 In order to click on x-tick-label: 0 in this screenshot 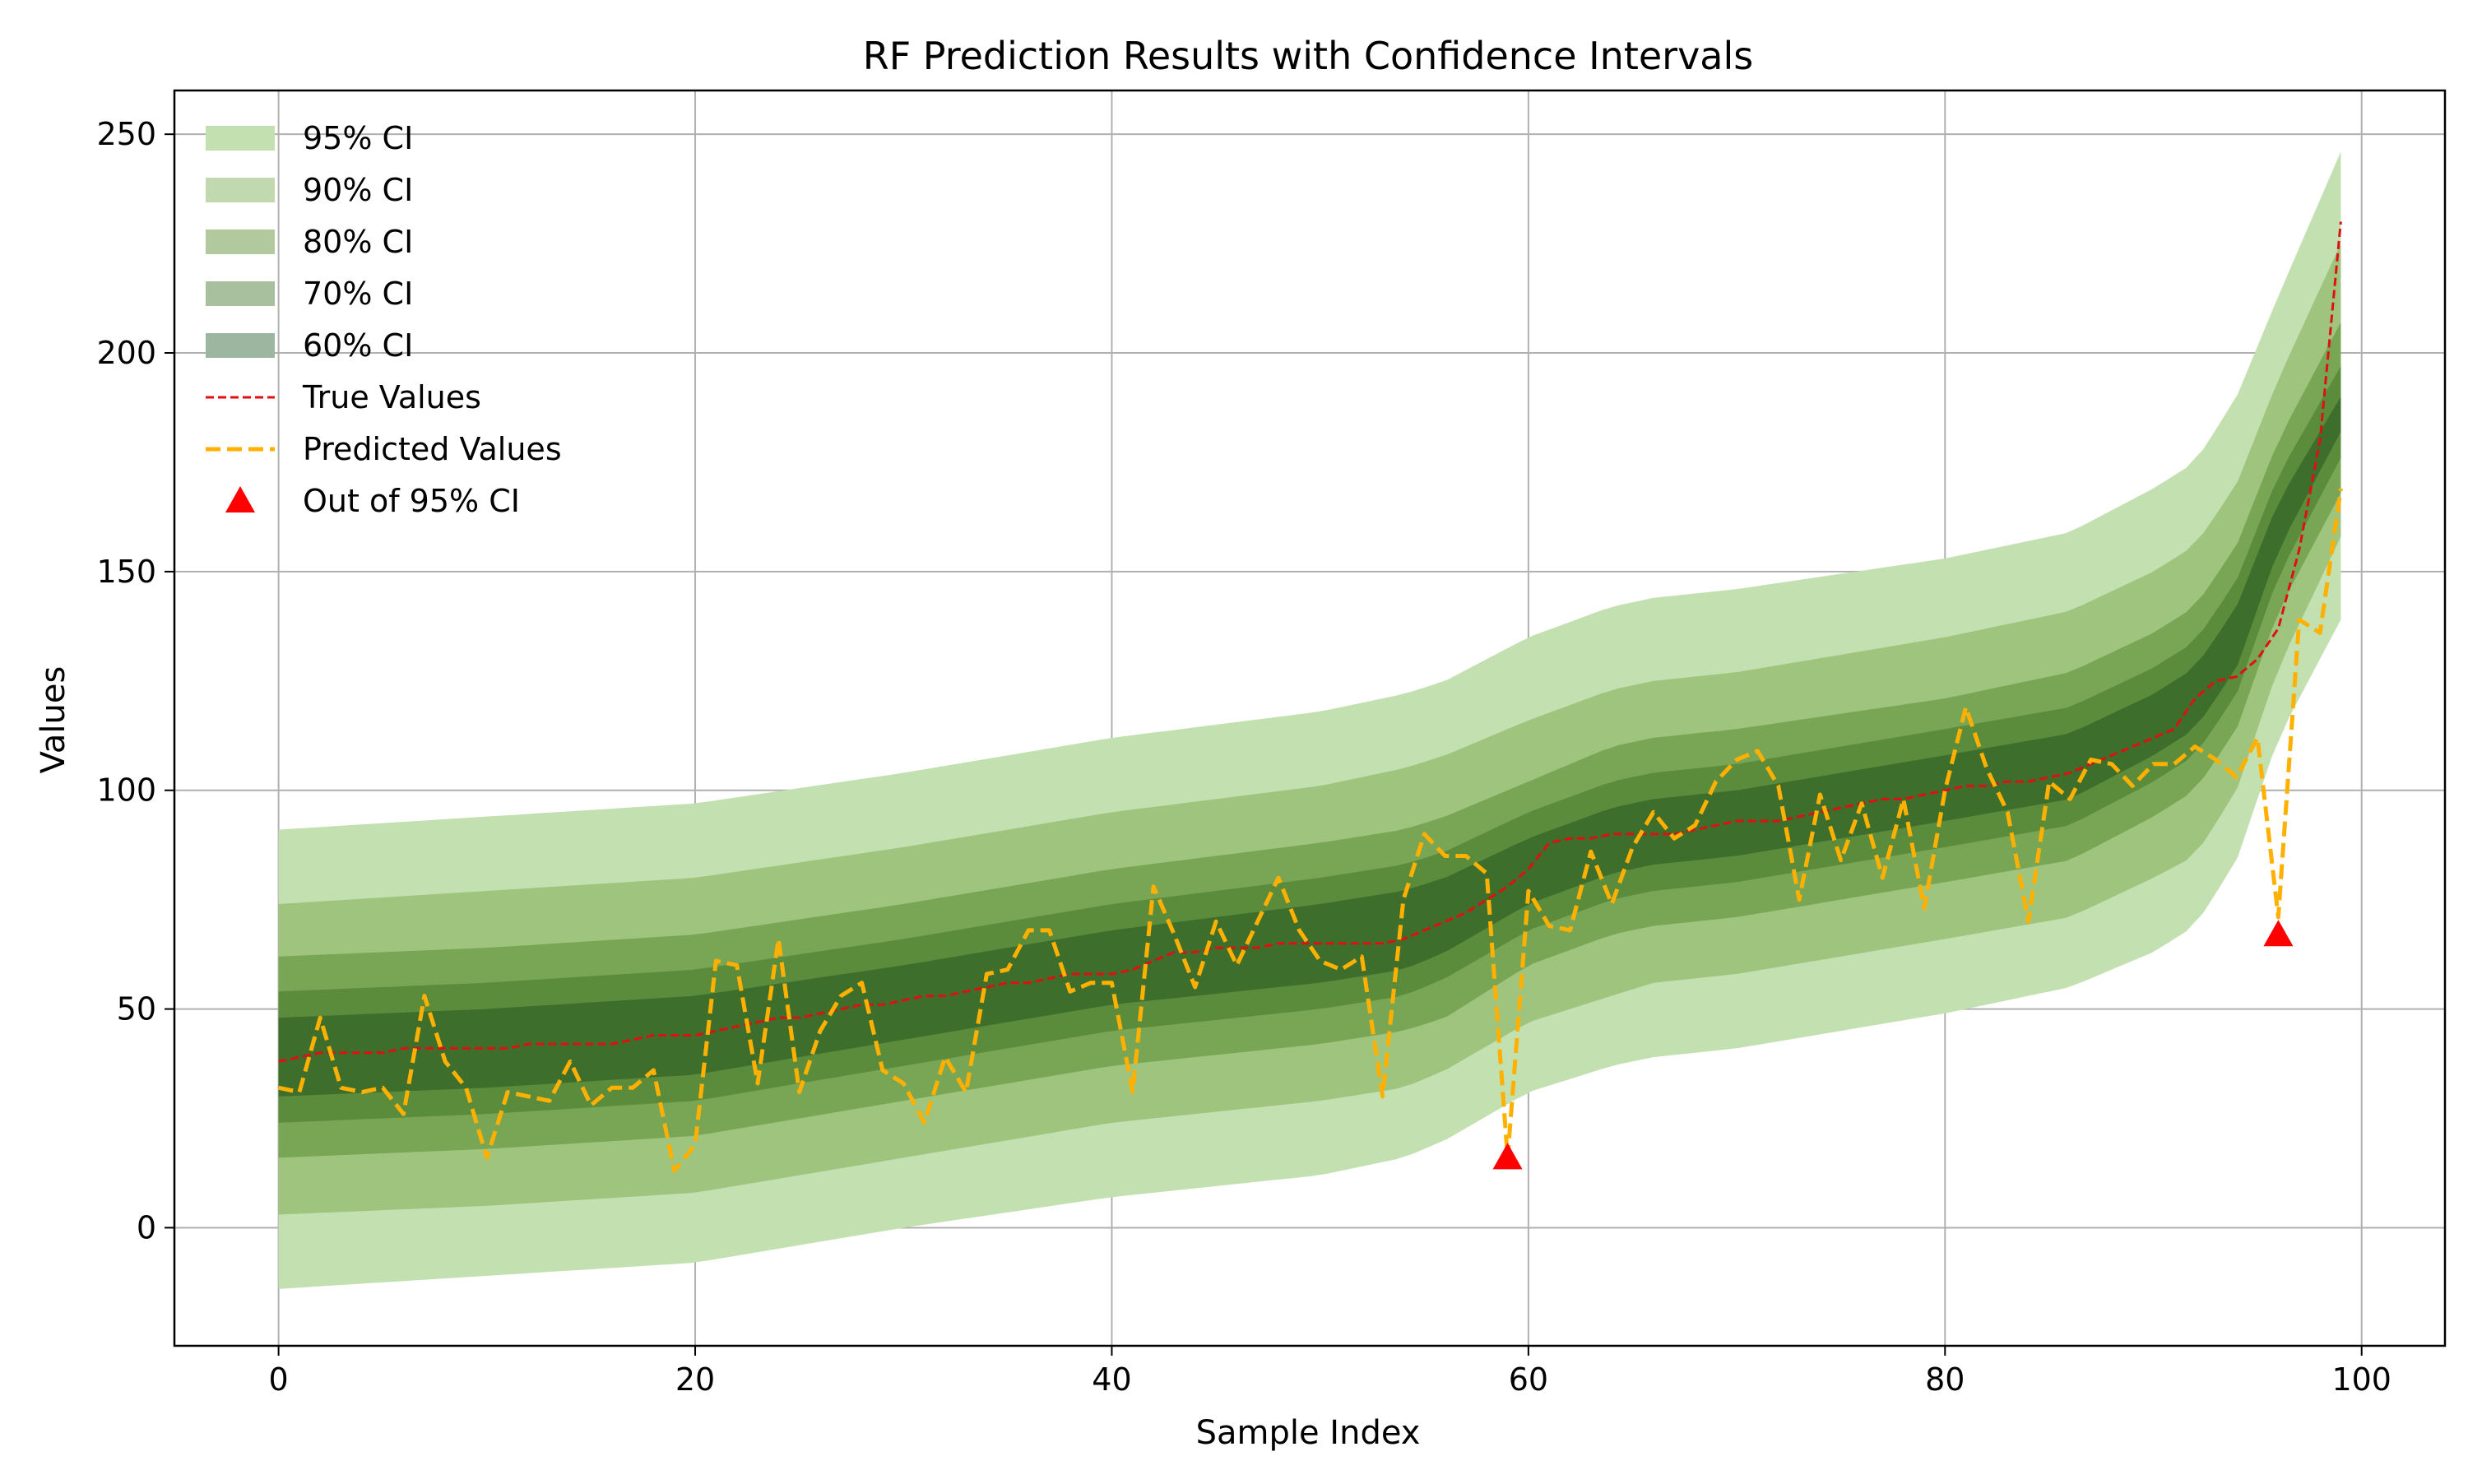, I will do `click(279, 1379)`.